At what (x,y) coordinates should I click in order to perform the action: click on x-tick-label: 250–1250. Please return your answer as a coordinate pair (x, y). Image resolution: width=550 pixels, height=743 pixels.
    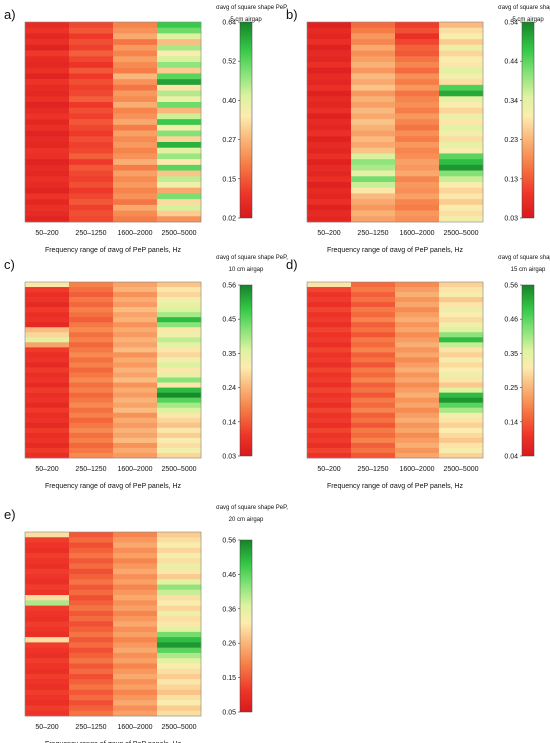
    Looking at the image, I should click on (90, 469).